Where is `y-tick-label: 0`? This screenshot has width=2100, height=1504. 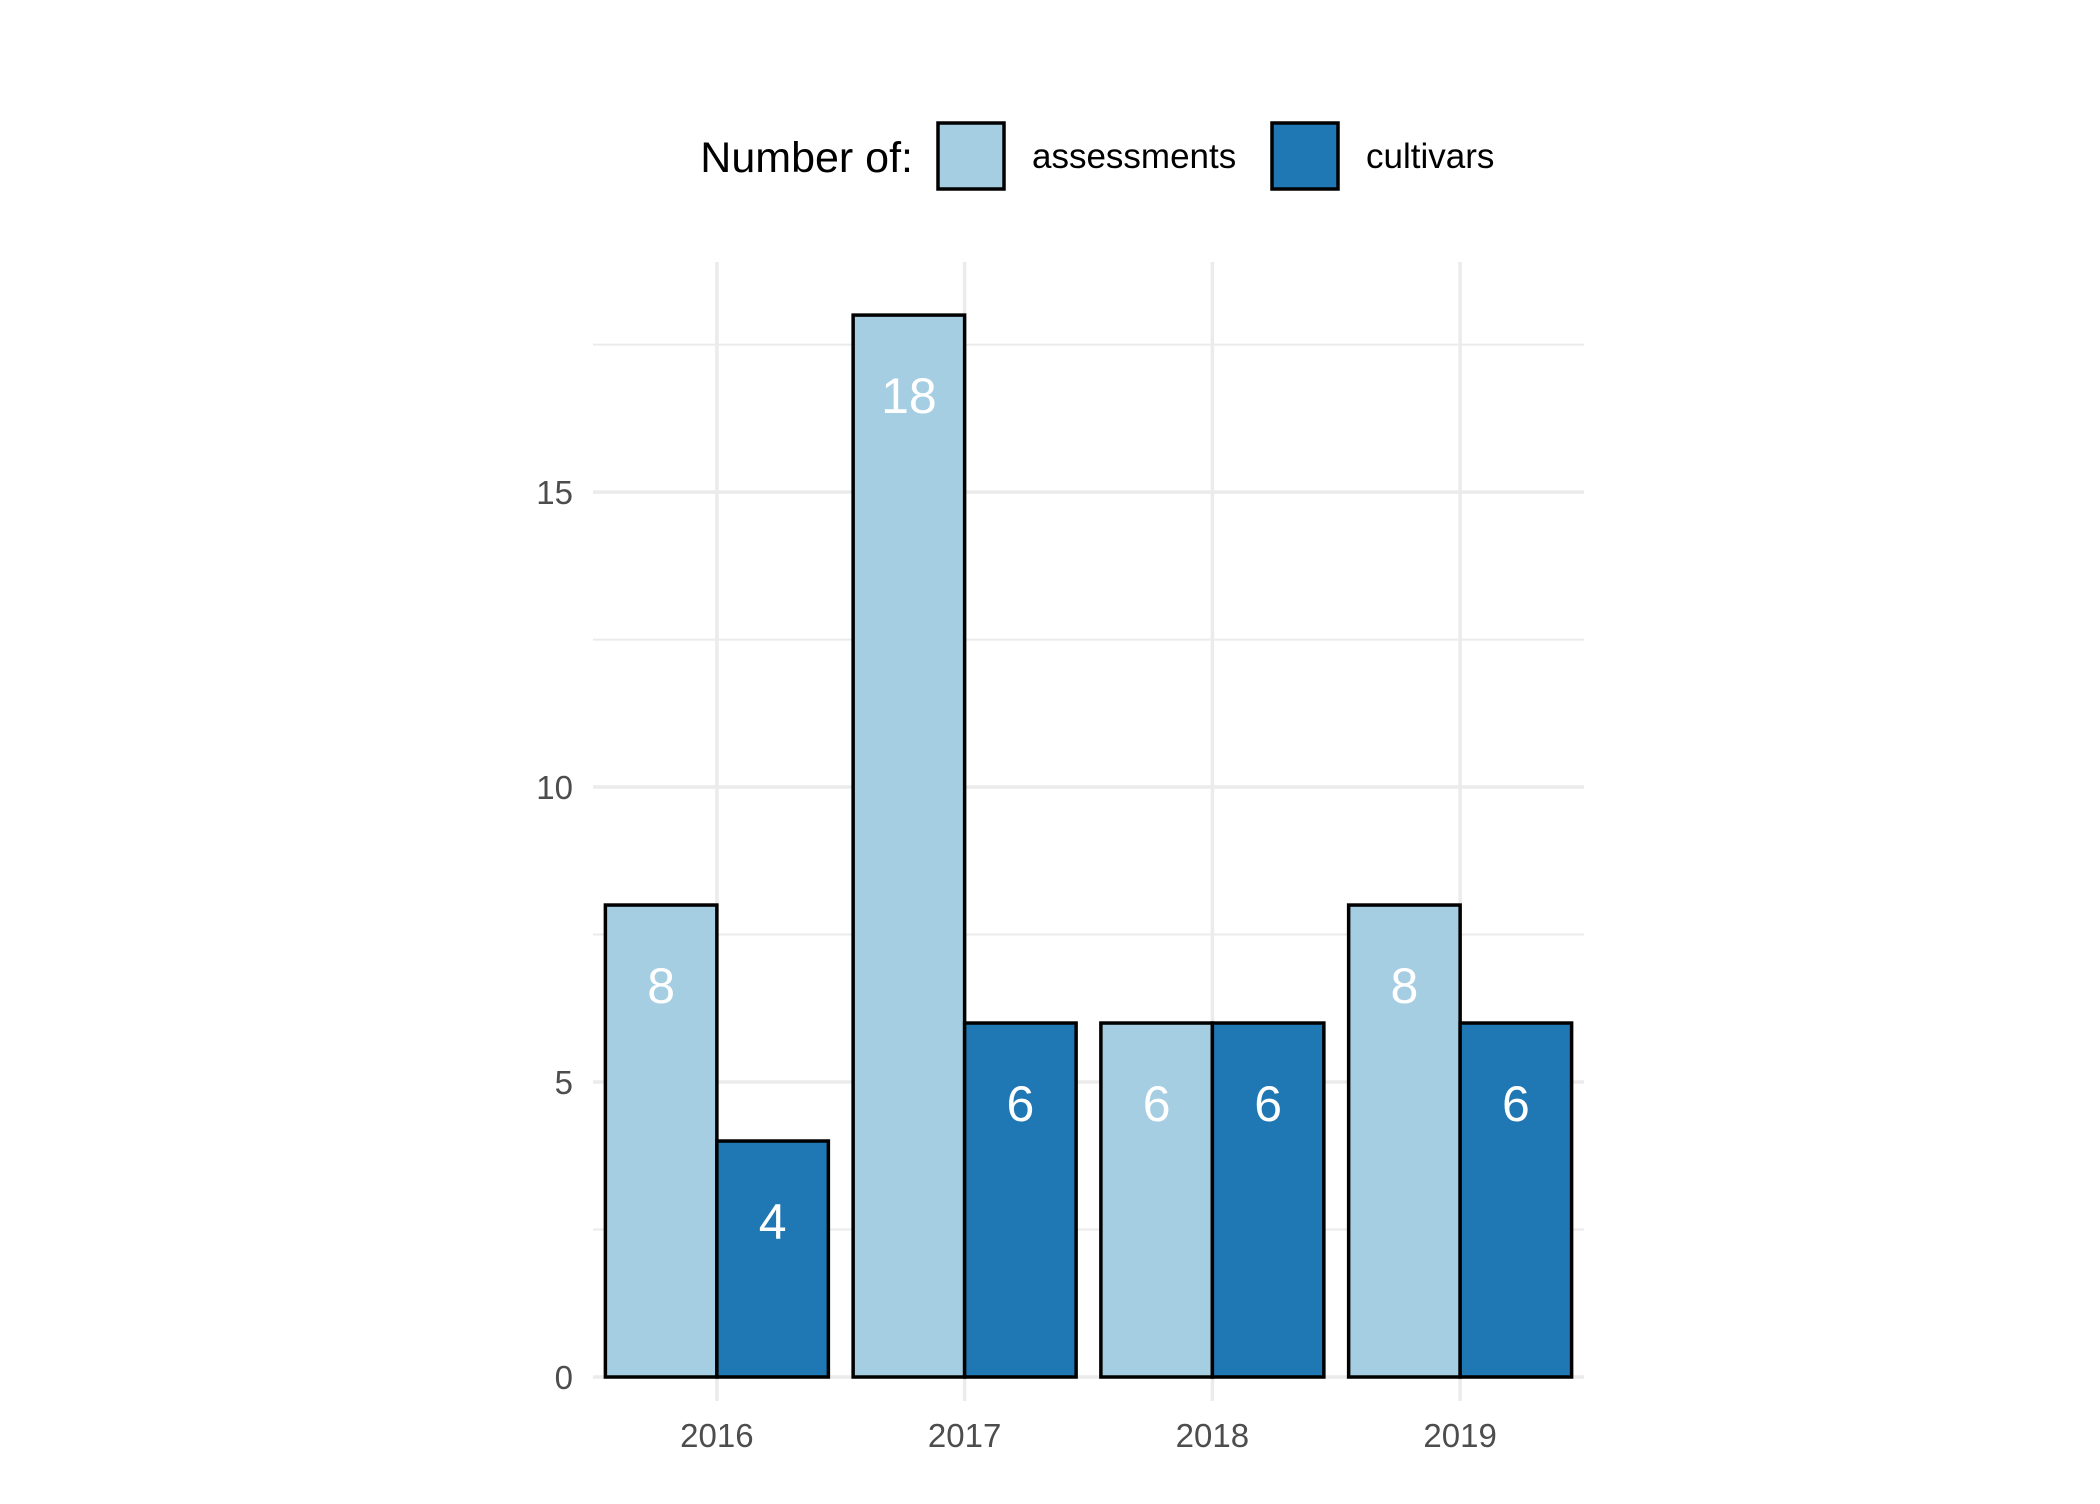 y-tick-label: 0 is located at coordinates (564, 1377).